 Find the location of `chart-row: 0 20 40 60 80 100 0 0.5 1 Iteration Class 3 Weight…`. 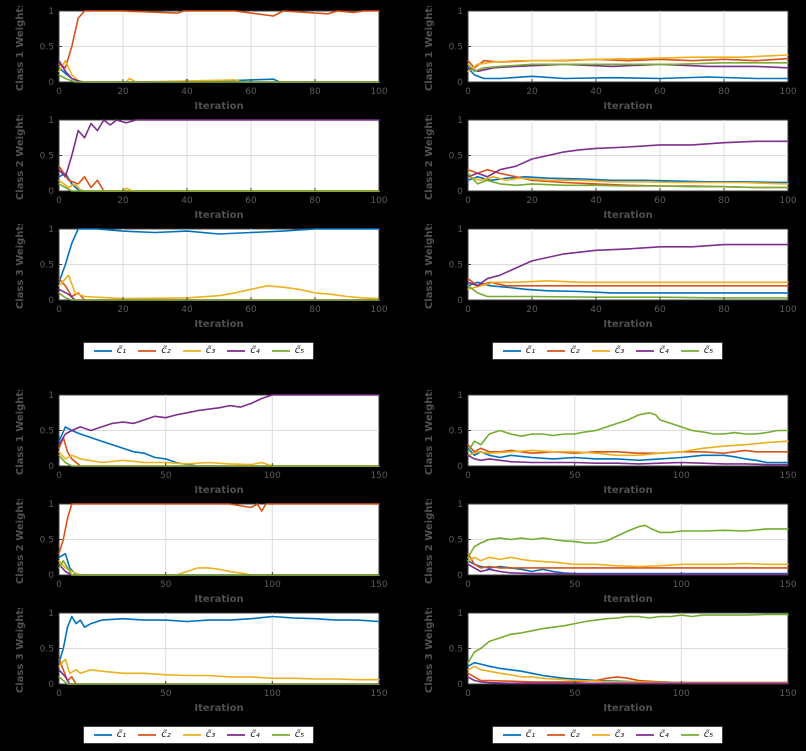

chart-row: 0 20 40 60 80 100 0 0.5 1 Iteration Class 3 Weight… is located at coordinates (199, 275).